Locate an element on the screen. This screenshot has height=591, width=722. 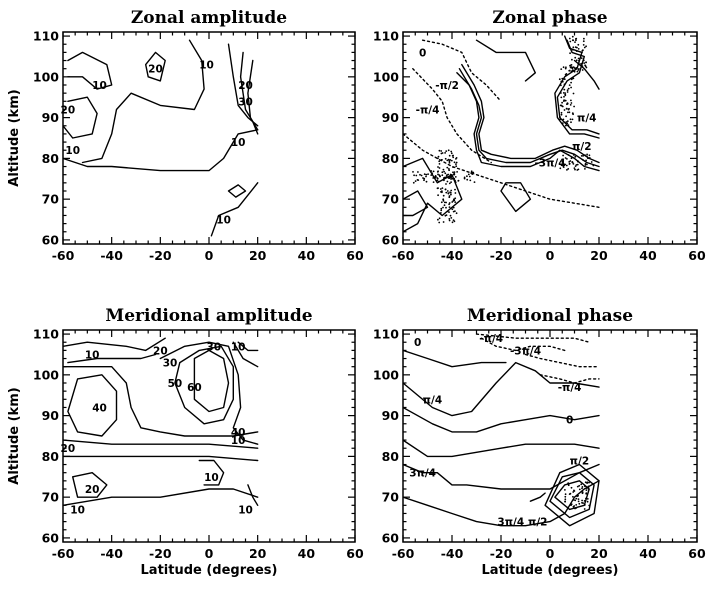
contour-label: -3π/4 is located at coordinates (525, 351).